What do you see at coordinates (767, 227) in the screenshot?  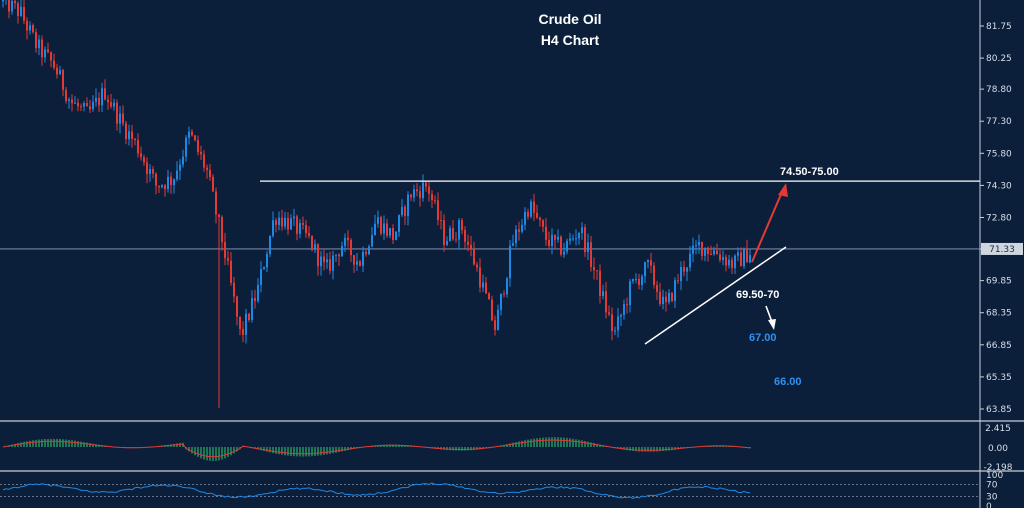 I see `bullish-arrow` at bounding box center [767, 227].